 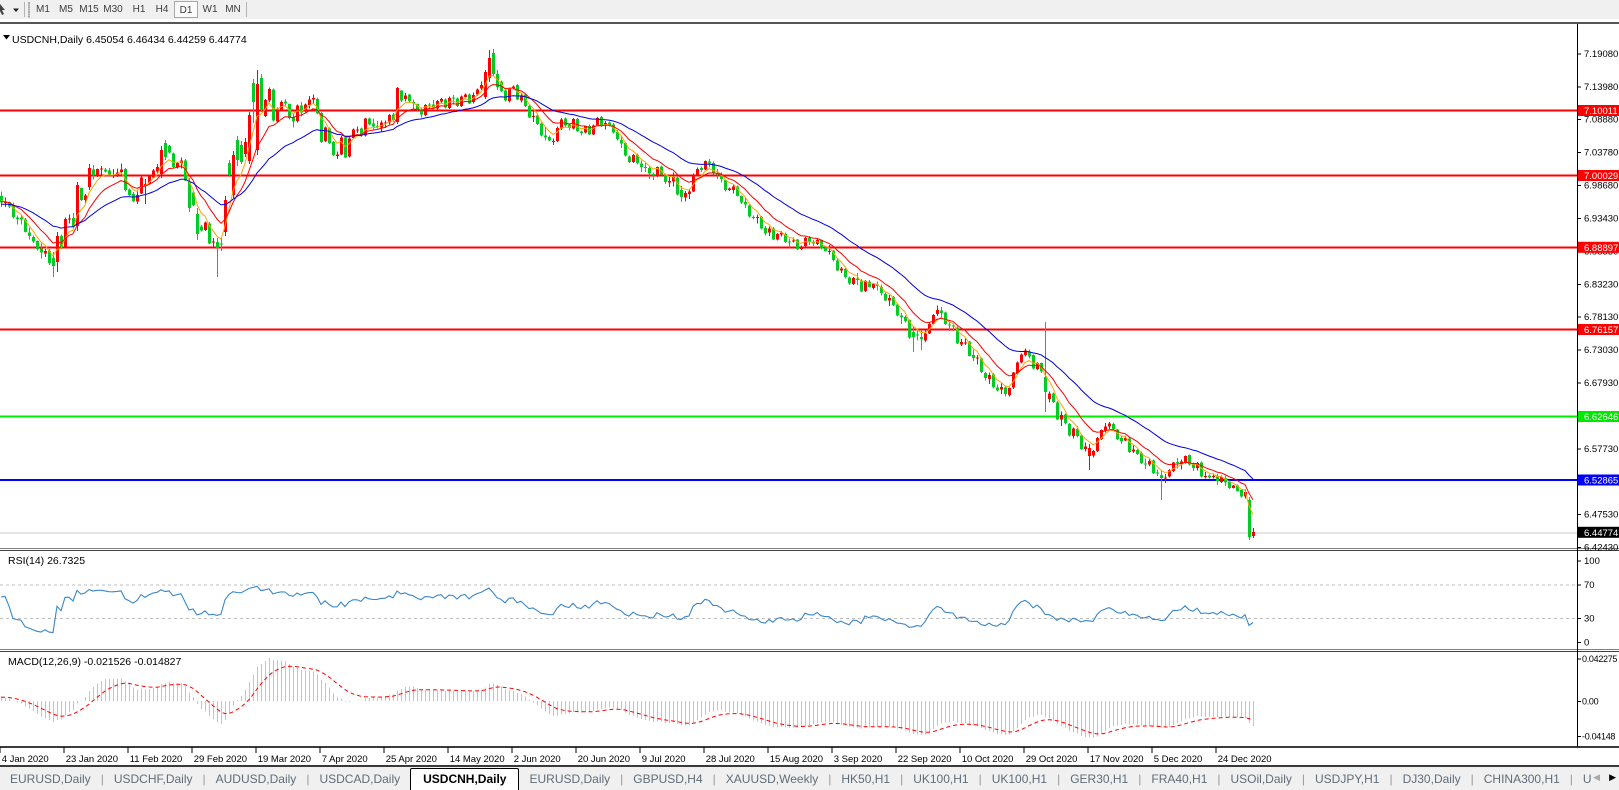 What do you see at coordinates (345, 759) in the screenshot?
I see `svg-text: 7 Apr 2020` at bounding box center [345, 759].